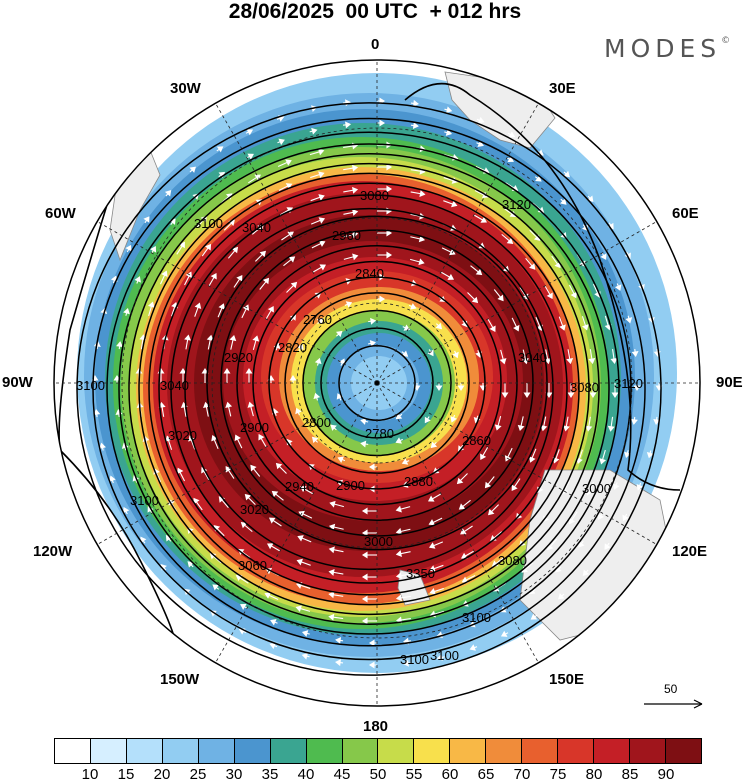  Describe the element at coordinates (252, 565) in the screenshot. I see `contour-label: 3060` at that location.